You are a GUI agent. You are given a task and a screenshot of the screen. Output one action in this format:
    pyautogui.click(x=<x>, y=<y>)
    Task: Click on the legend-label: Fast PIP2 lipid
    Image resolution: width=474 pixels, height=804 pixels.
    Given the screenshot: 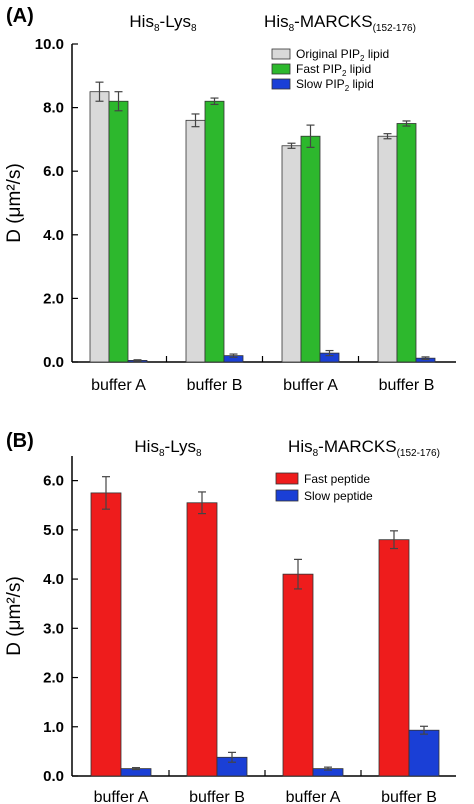 What is the action you would take?
    pyautogui.click(x=333, y=70)
    